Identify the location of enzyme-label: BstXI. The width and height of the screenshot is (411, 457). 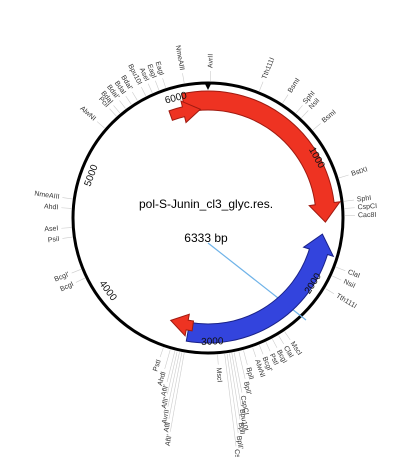
(360, 172).